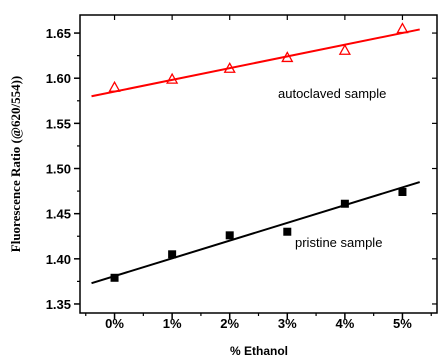  What do you see at coordinates (58, 304) in the screenshot?
I see `y-tick-label: 1.35` at bounding box center [58, 304].